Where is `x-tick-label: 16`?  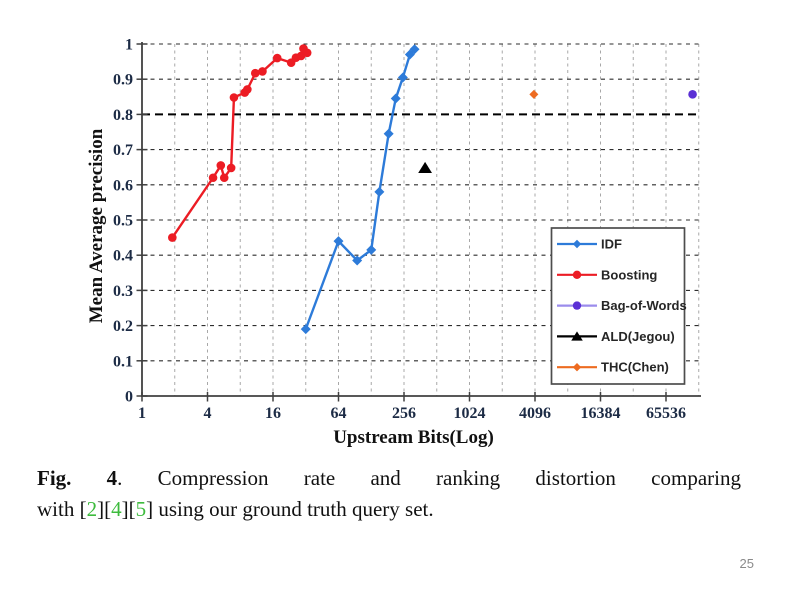
x-tick-label: 16 is located at coordinates (273, 413).